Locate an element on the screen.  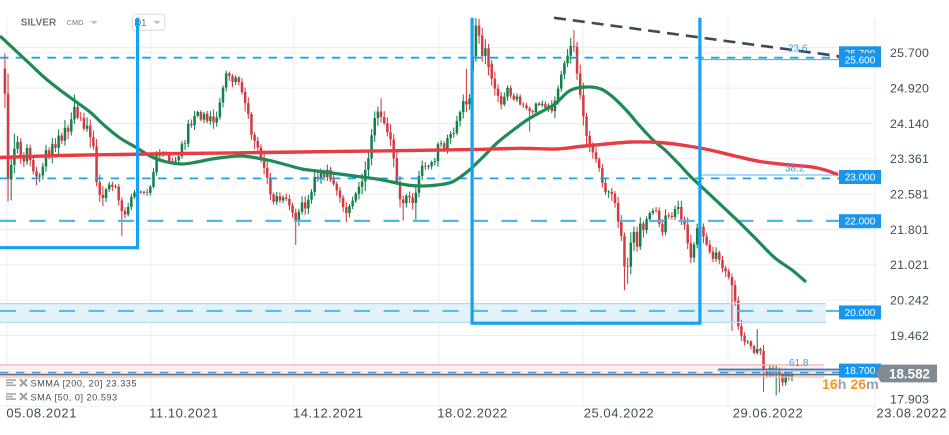
svg-text: SMA [50, 0] 20.593 is located at coordinates (74, 397).